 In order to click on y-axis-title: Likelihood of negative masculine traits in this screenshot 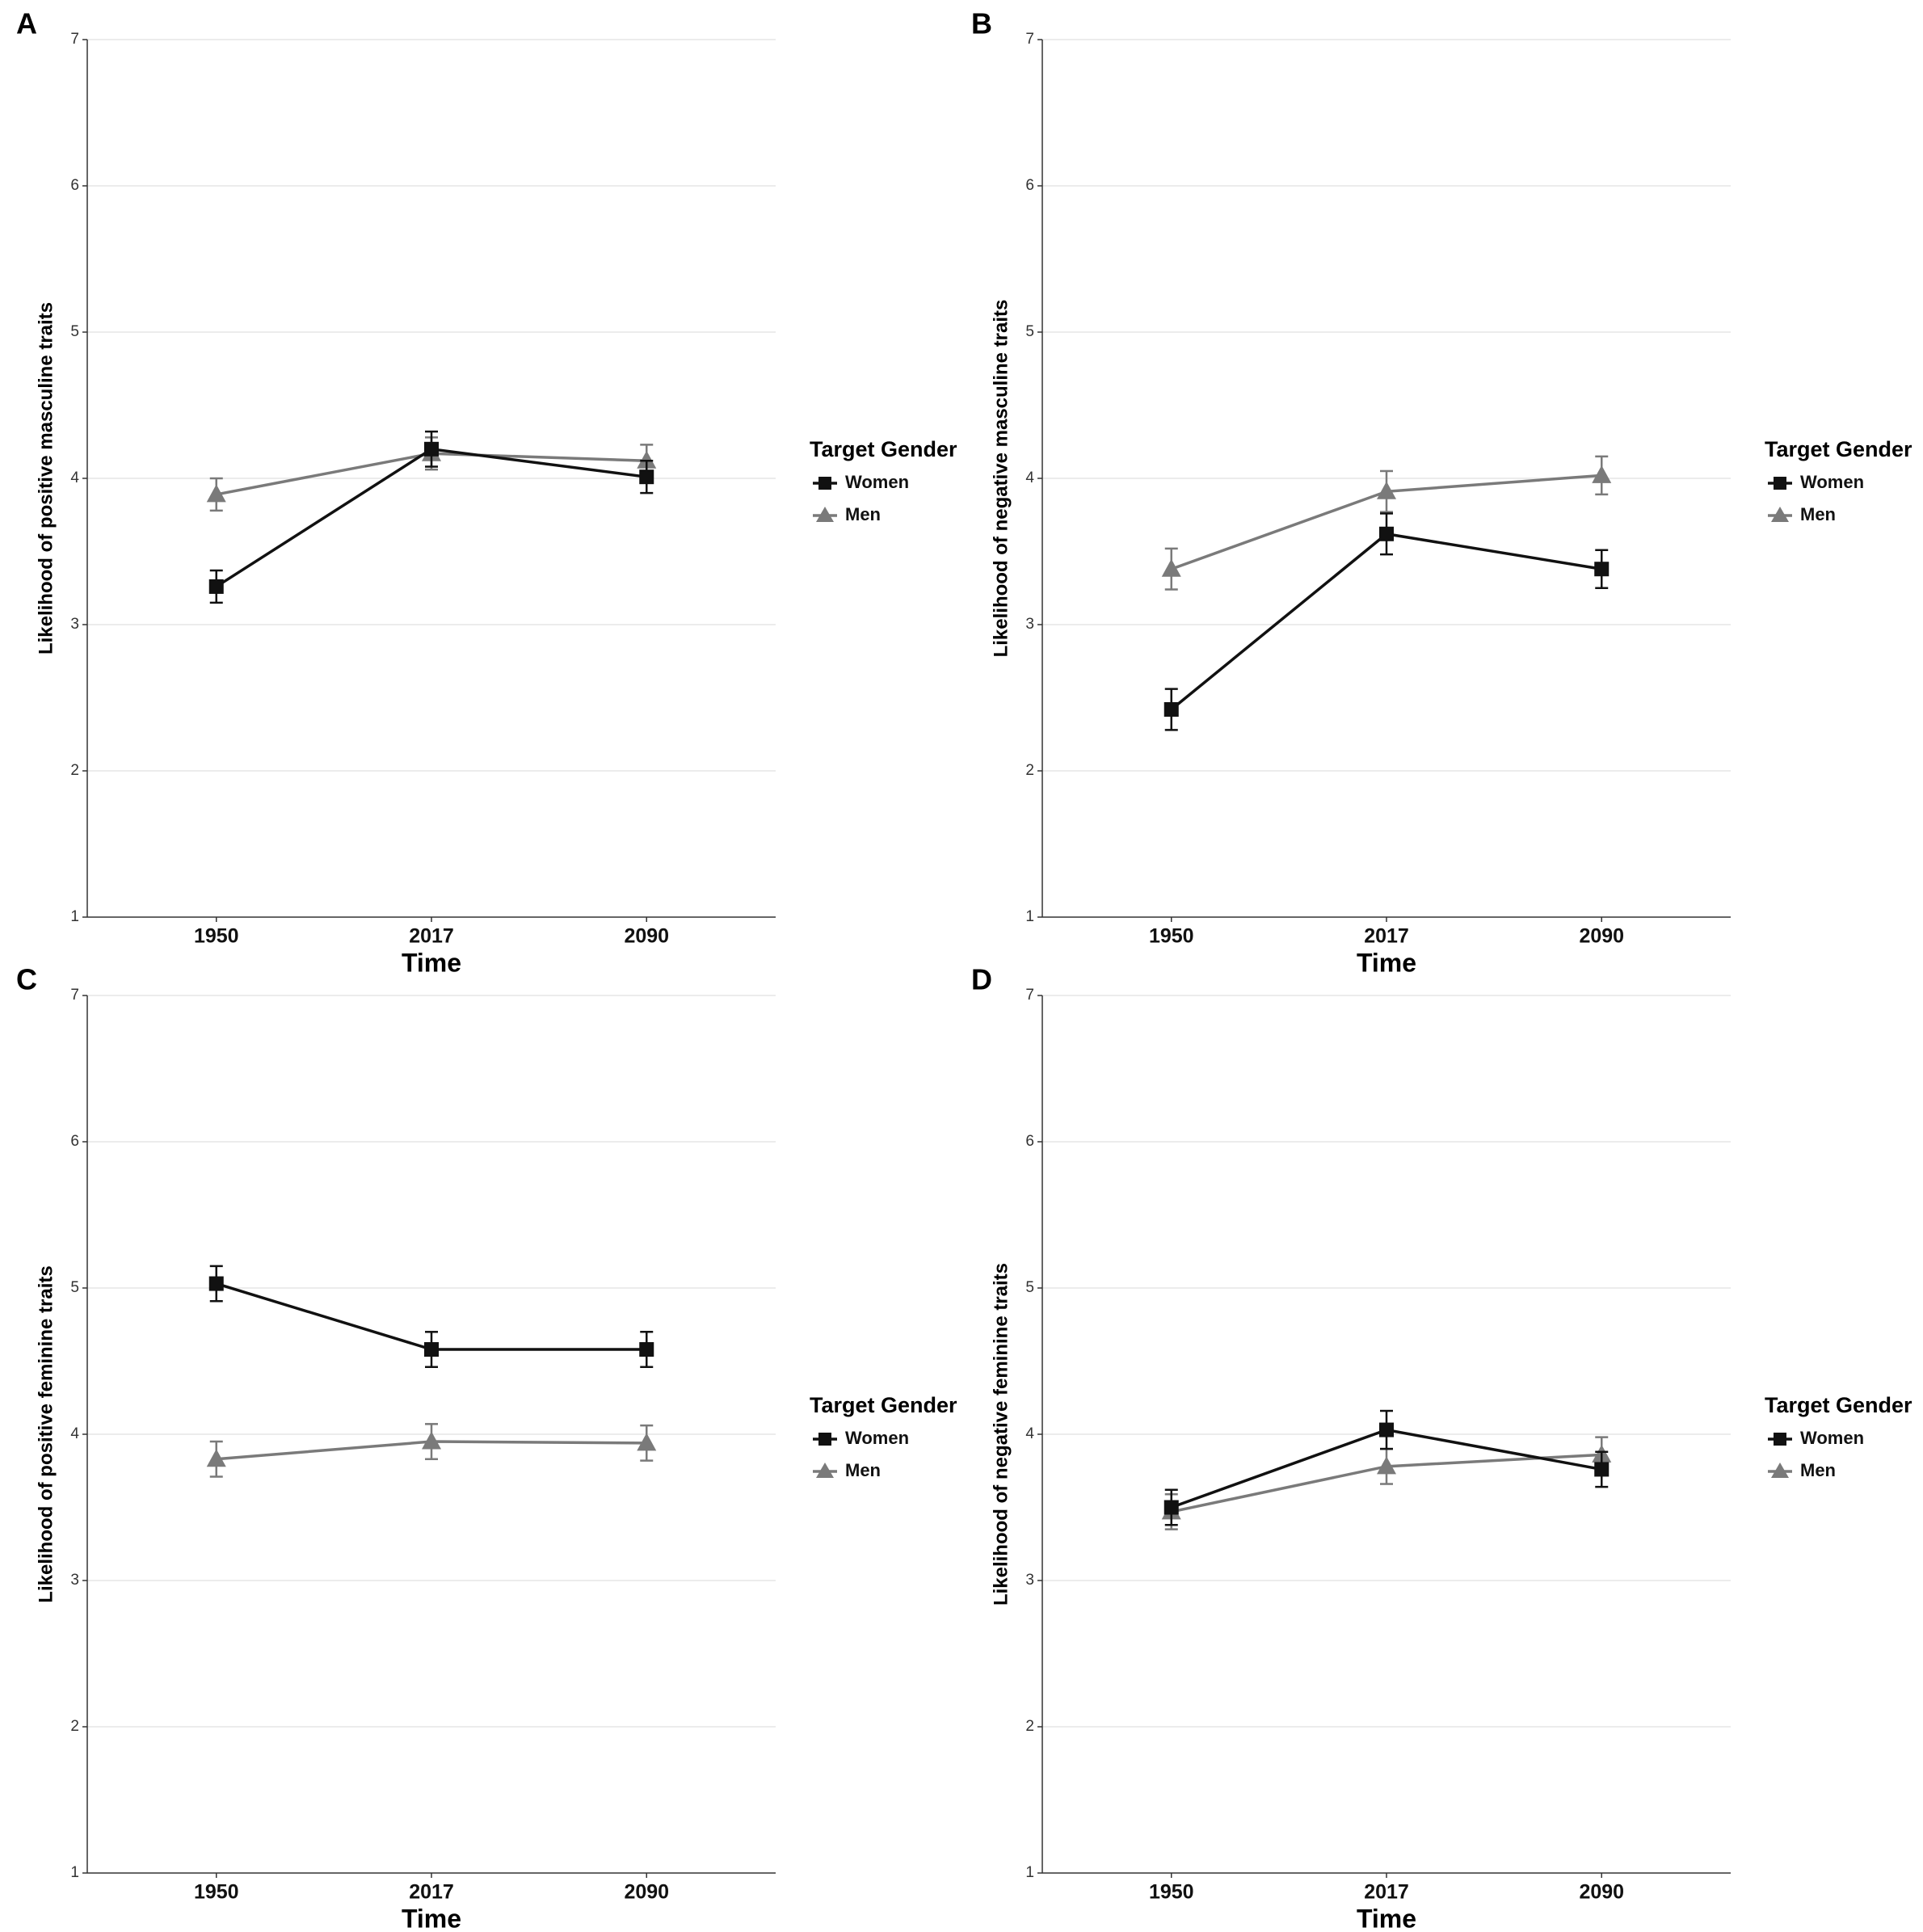, I will do `click(1001, 479)`.